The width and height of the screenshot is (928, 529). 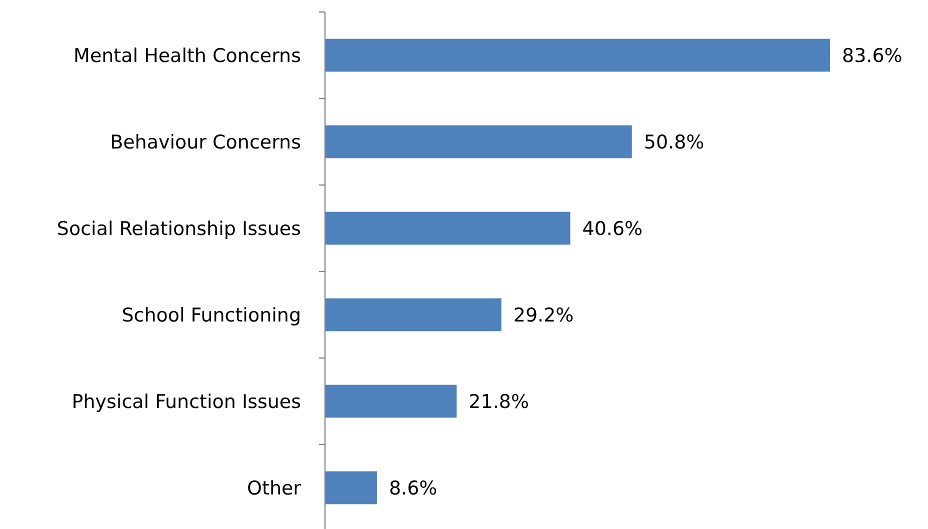 What do you see at coordinates (612, 229) in the screenshot?
I see `data-label: 40.6%` at bounding box center [612, 229].